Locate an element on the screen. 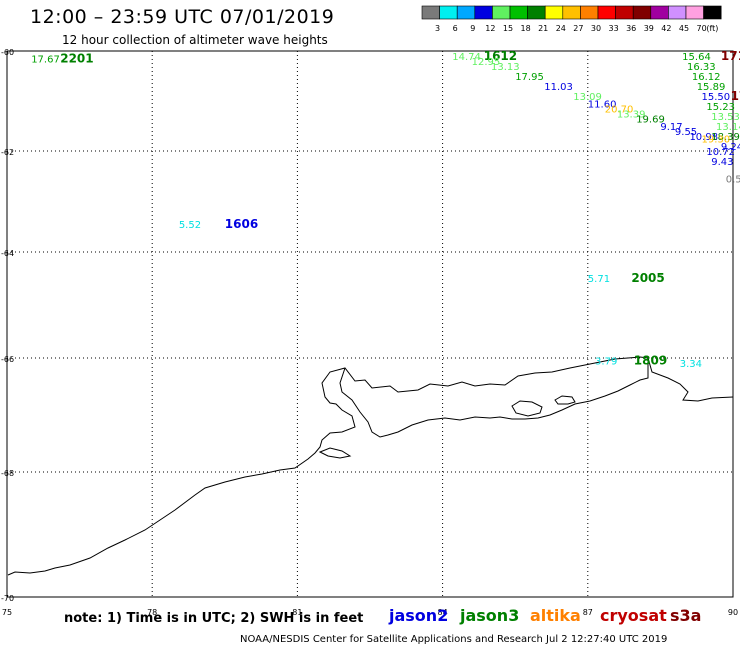 The height and width of the screenshot is (650, 740). wave-height-value: 5.52 is located at coordinates (190, 225).